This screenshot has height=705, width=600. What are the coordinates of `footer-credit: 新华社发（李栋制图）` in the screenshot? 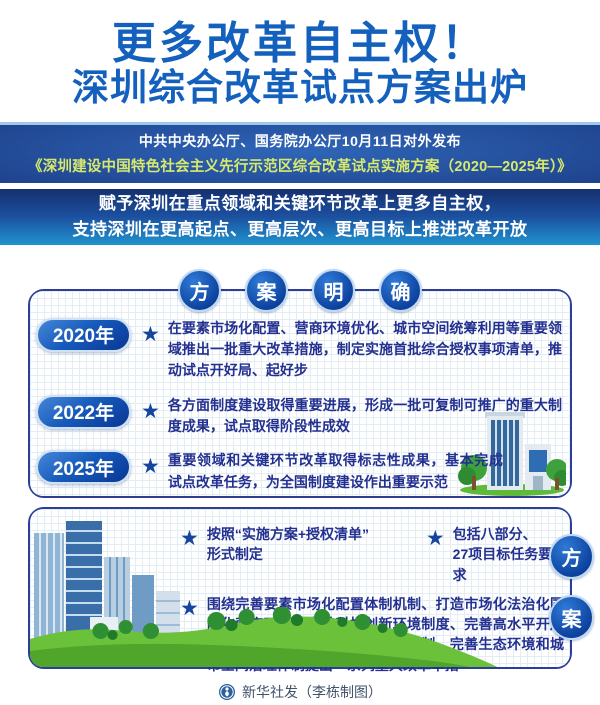 It's located at (300, 692).